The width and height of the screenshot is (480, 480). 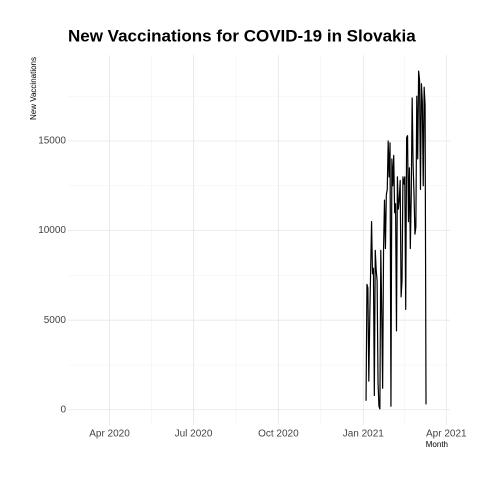 I want to click on y-tick-label: 10000, so click(x=52, y=230).